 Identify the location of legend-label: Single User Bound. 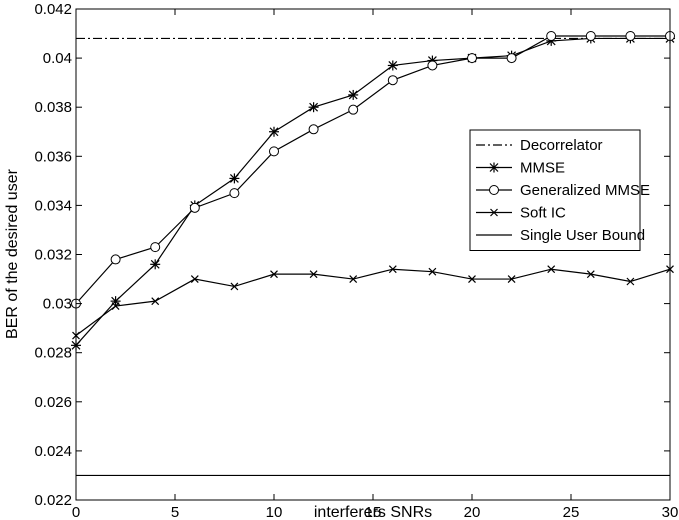
(582, 235).